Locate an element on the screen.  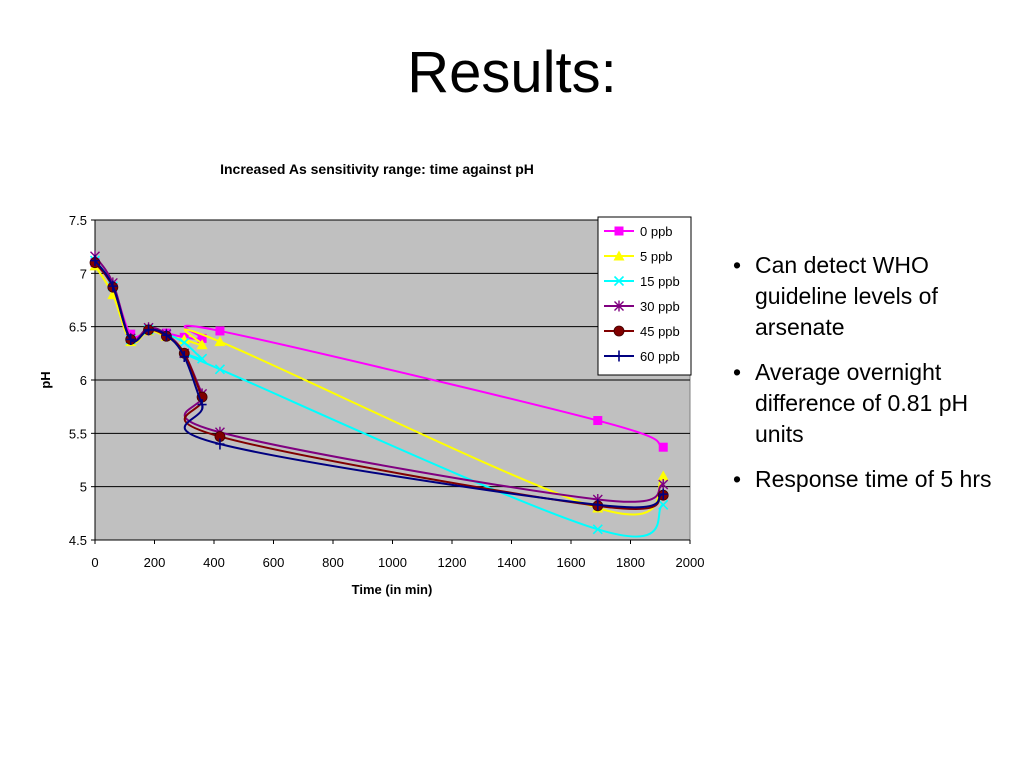
legend-item: 5 ppb is located at coordinates (638, 256).